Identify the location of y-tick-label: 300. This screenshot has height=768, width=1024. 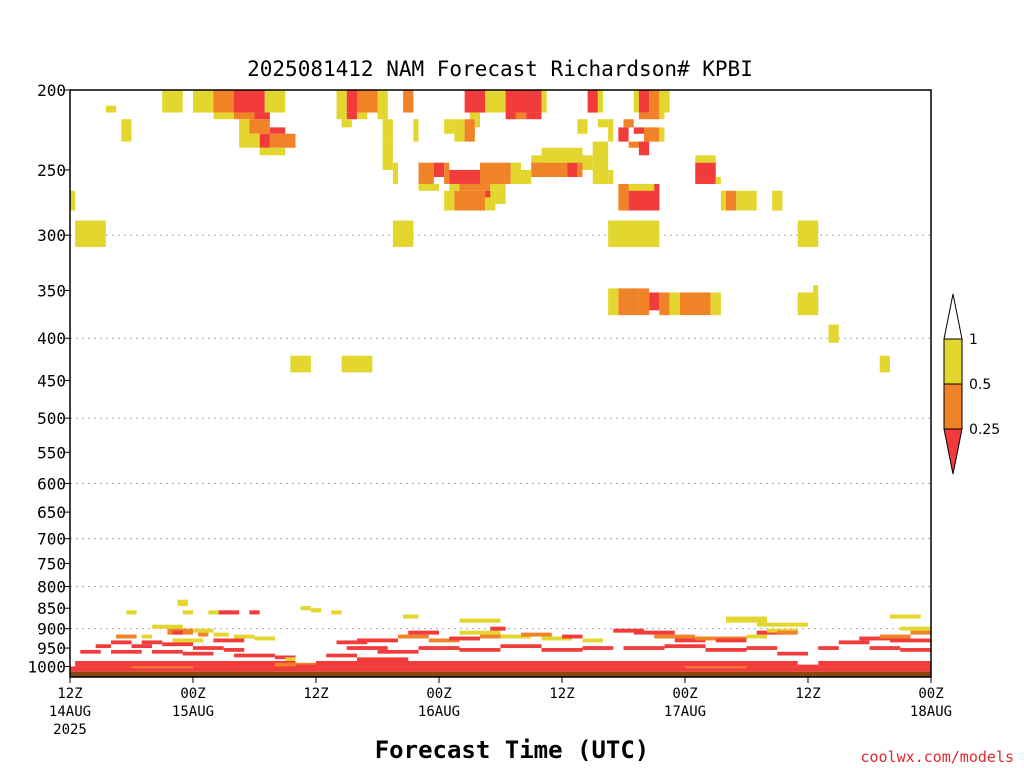
(51, 235).